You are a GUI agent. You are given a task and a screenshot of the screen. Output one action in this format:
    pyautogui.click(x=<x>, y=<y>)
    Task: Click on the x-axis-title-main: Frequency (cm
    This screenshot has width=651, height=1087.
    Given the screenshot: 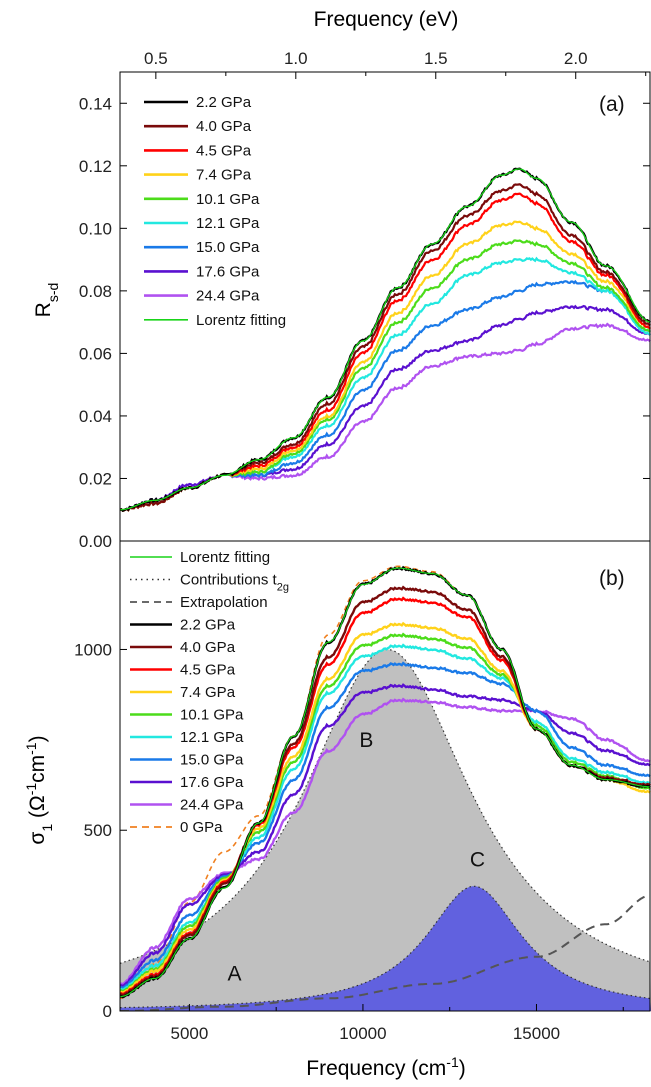 What is the action you would take?
    pyautogui.click(x=376, y=1068)
    